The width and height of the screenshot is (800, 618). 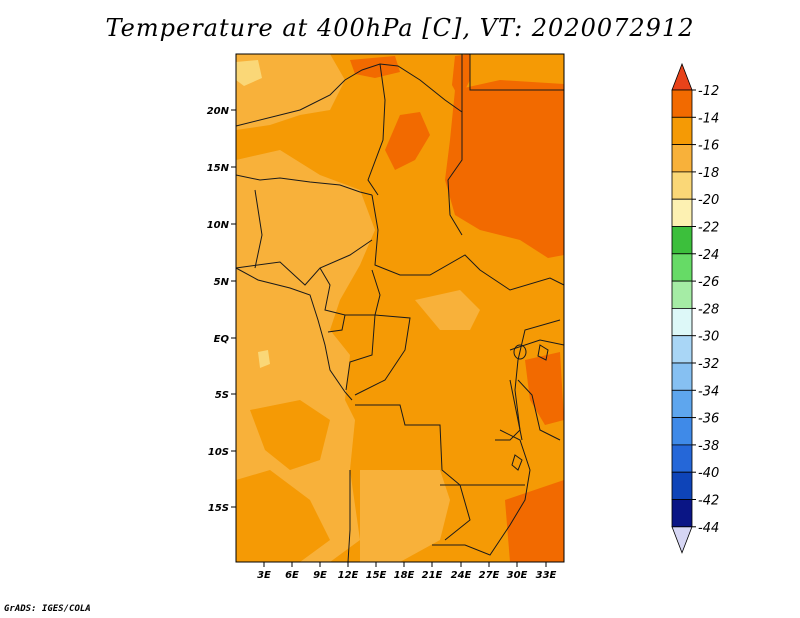 I want to click on colorbar-label: -32, so click(x=708, y=364).